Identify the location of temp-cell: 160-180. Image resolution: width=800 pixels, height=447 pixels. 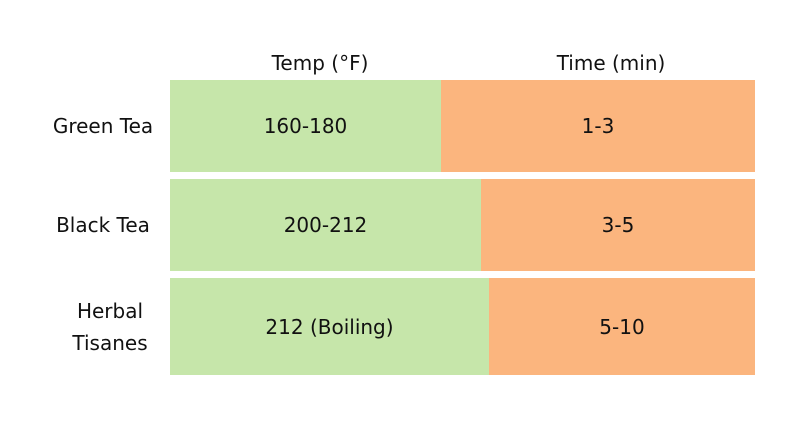
(305, 126).